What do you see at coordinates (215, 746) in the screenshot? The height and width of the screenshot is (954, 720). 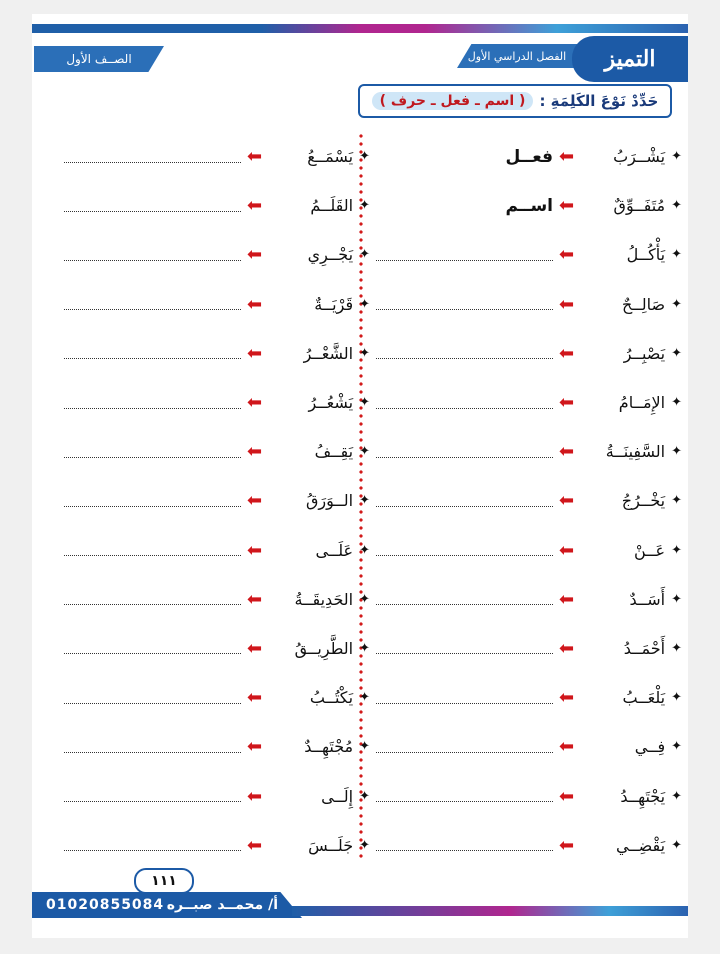 I see `exercise-row: ✦ مُجْتَهِــدٌ ⬅` at bounding box center [215, 746].